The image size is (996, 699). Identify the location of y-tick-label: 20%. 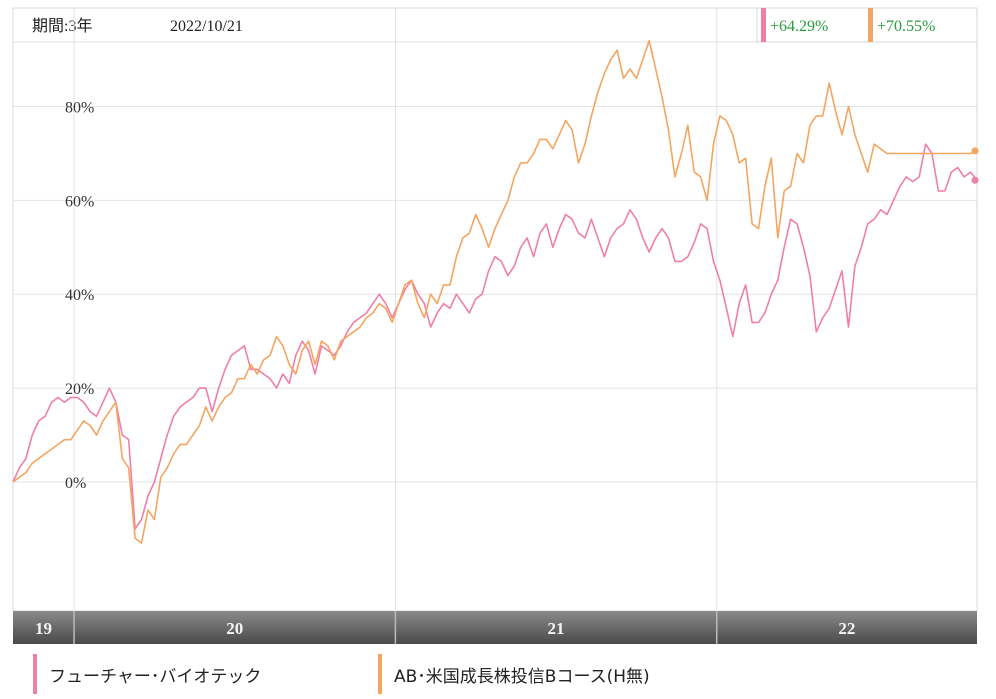
(79, 389).